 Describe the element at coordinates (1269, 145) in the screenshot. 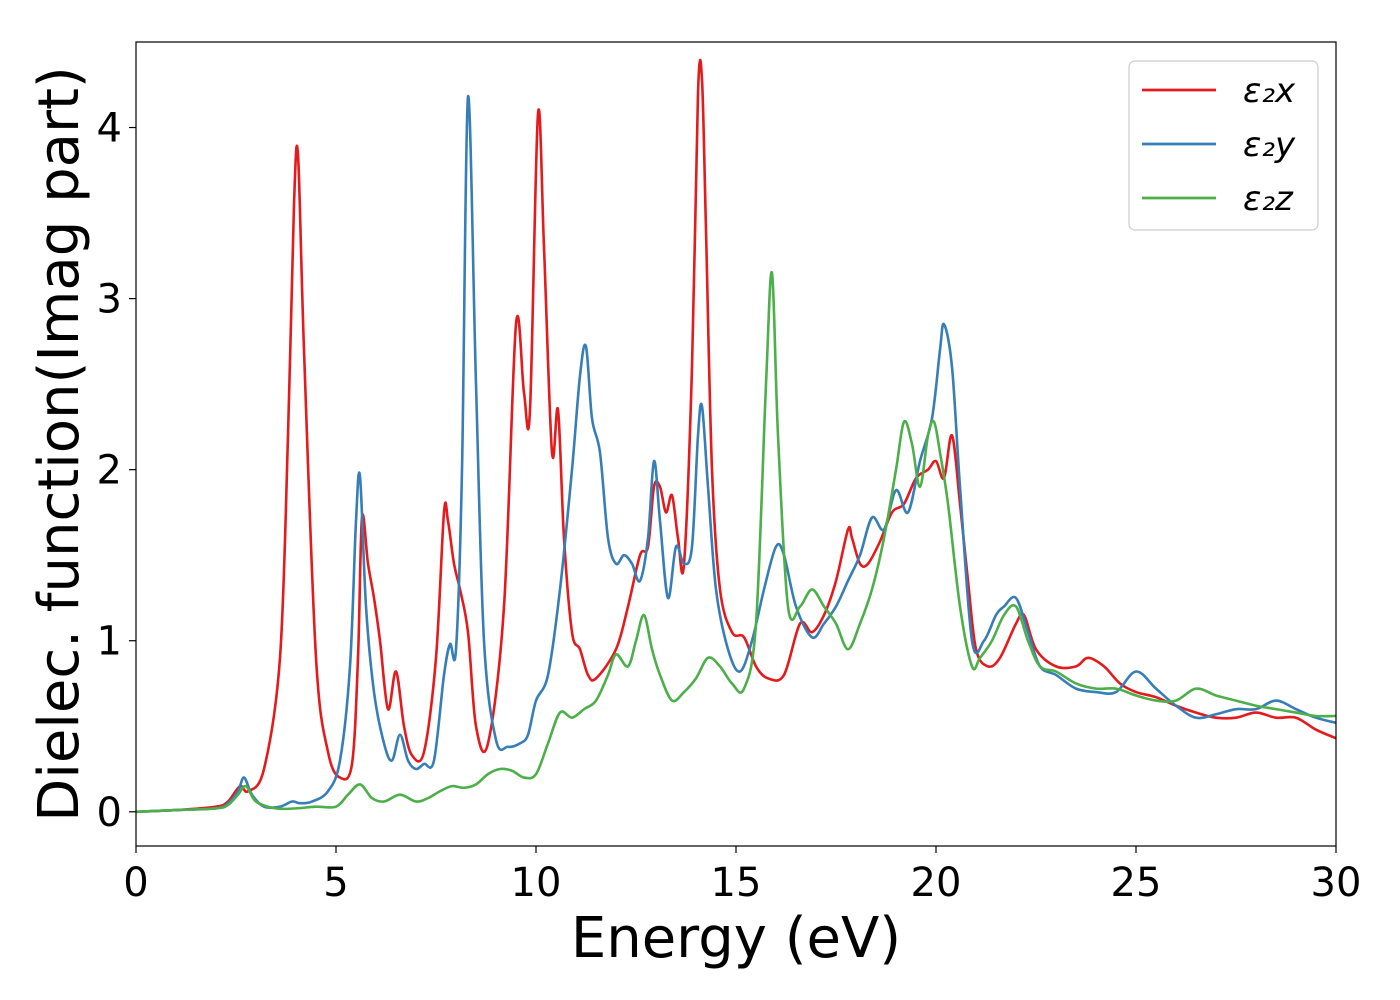

I see `legend-label-2: ε₂y` at that location.